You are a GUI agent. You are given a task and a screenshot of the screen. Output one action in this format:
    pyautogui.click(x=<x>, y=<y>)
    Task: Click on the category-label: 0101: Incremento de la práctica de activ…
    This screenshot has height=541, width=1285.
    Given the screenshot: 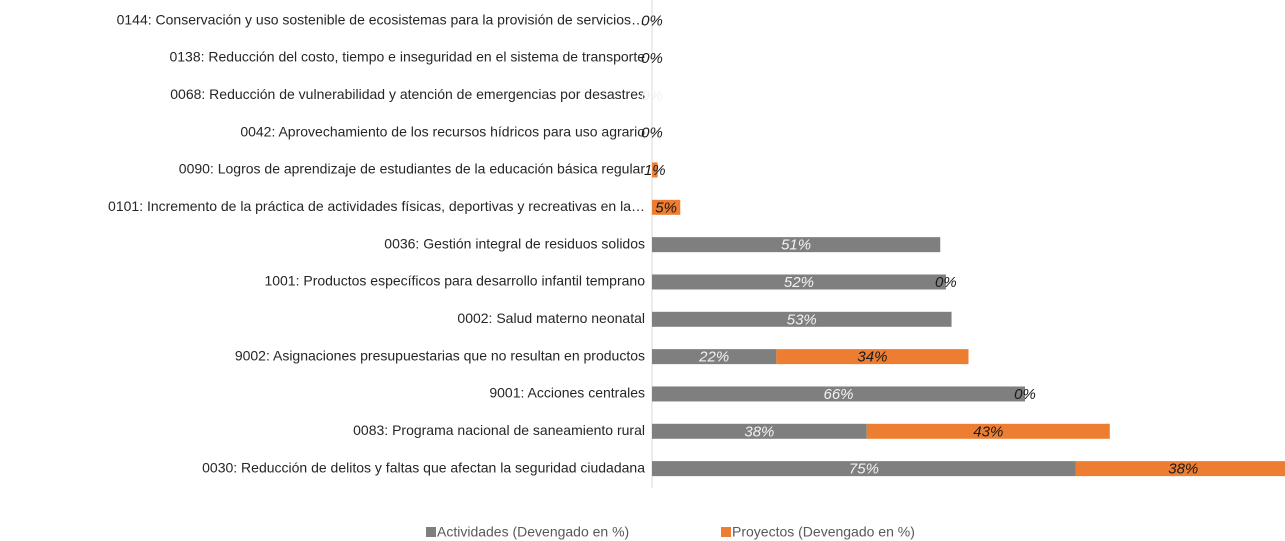 What is the action you would take?
    pyautogui.click(x=376, y=206)
    